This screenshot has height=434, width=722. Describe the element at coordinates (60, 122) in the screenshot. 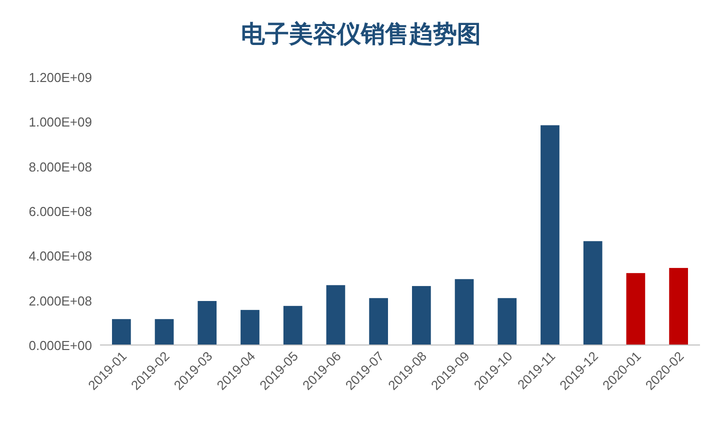

I see `y-tick-label: 1.000E+09` at that location.